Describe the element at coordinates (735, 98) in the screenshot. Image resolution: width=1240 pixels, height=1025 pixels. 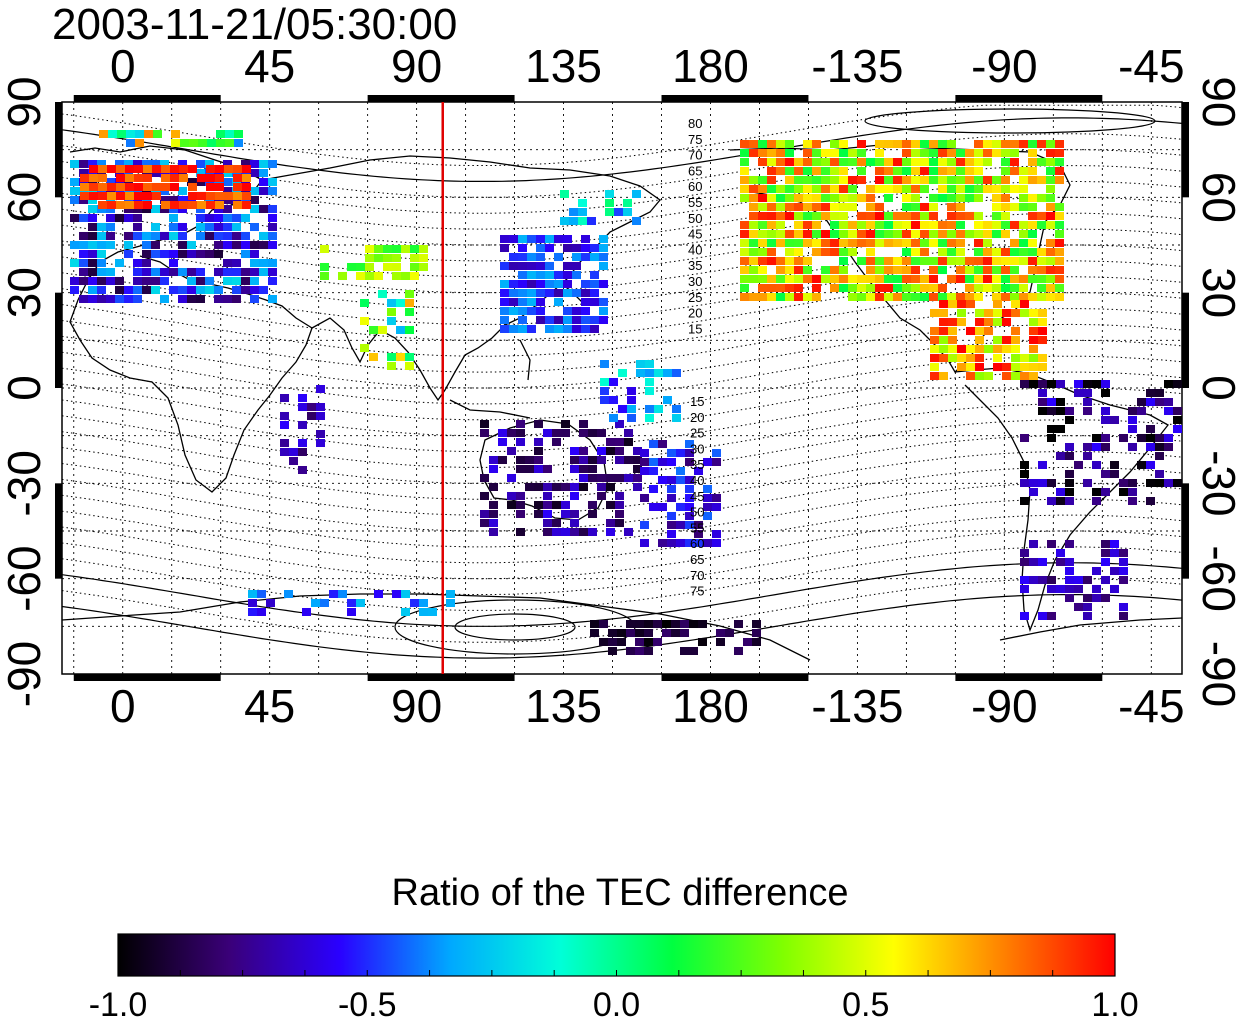
I see `border-segment-top` at that location.